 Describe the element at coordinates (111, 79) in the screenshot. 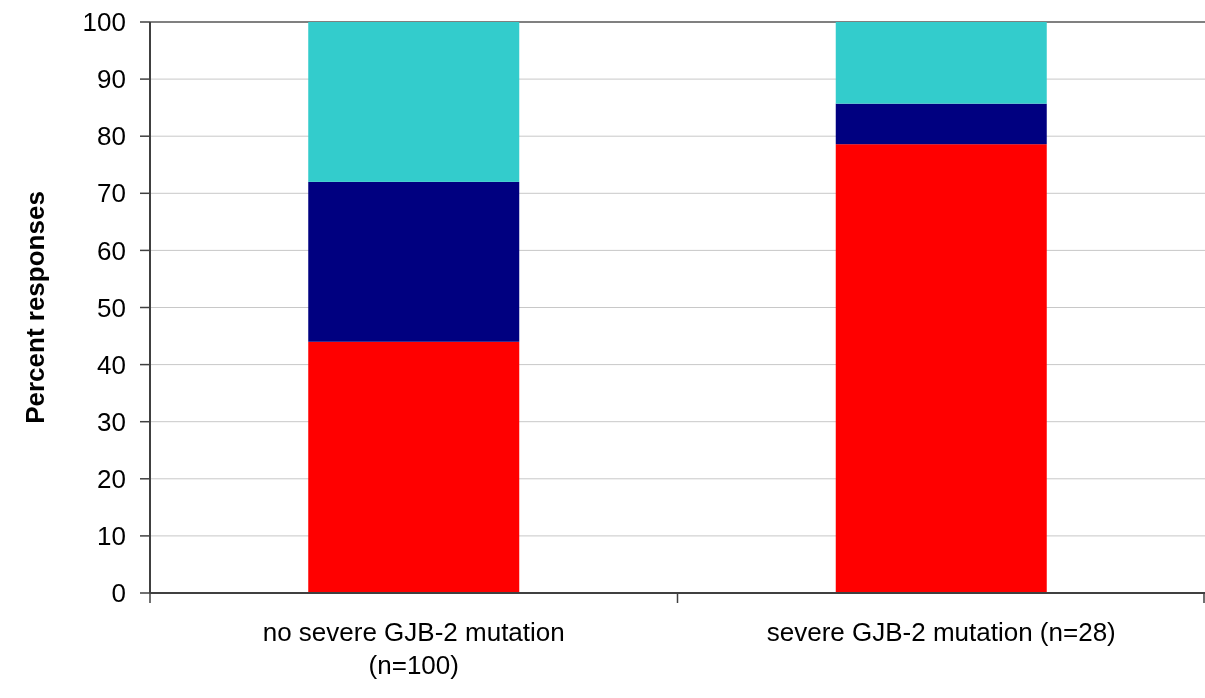

I see `y-tick-label: 90` at that location.